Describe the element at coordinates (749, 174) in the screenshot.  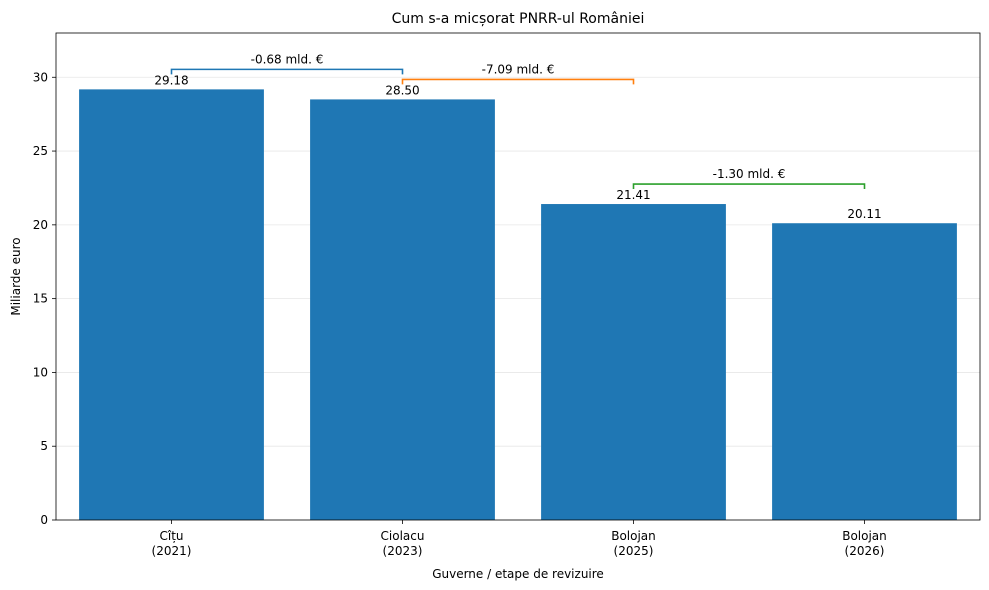
I see `difference-label: -1.30 mld. €` at that location.